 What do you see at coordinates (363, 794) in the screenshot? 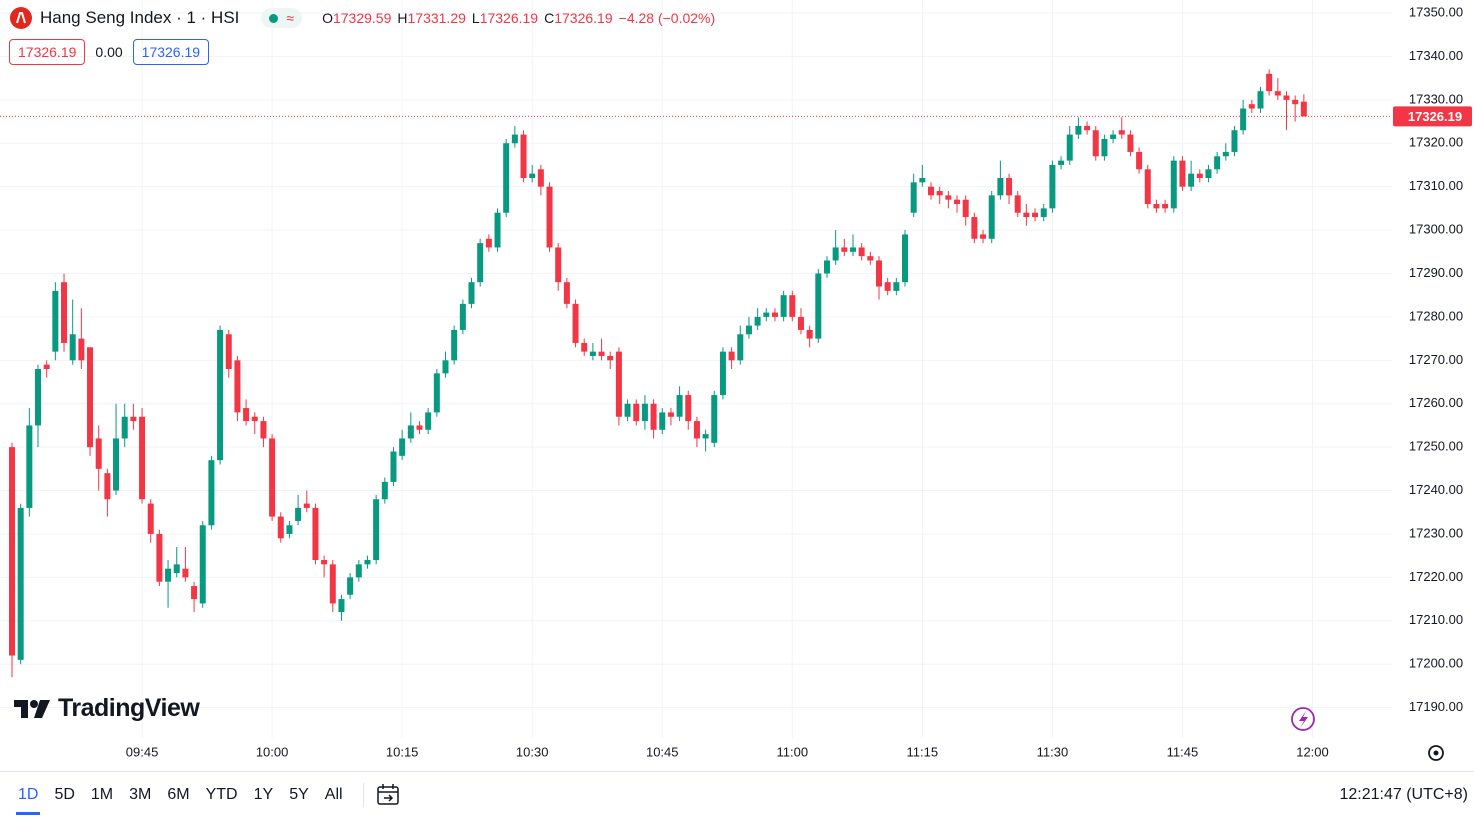
I see `separator` at bounding box center [363, 794].